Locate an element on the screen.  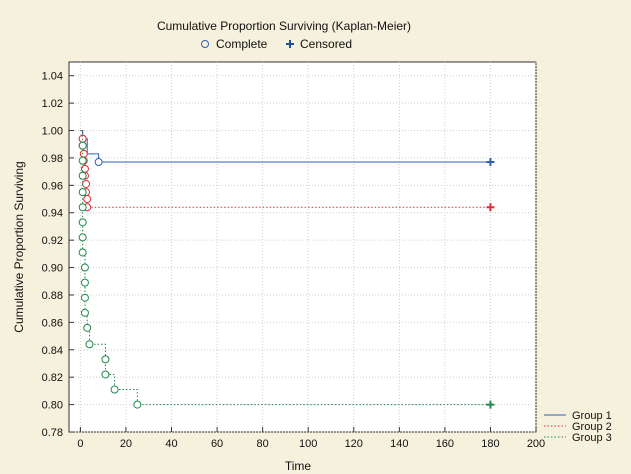
x-tick-label: 40 is located at coordinates (171, 444).